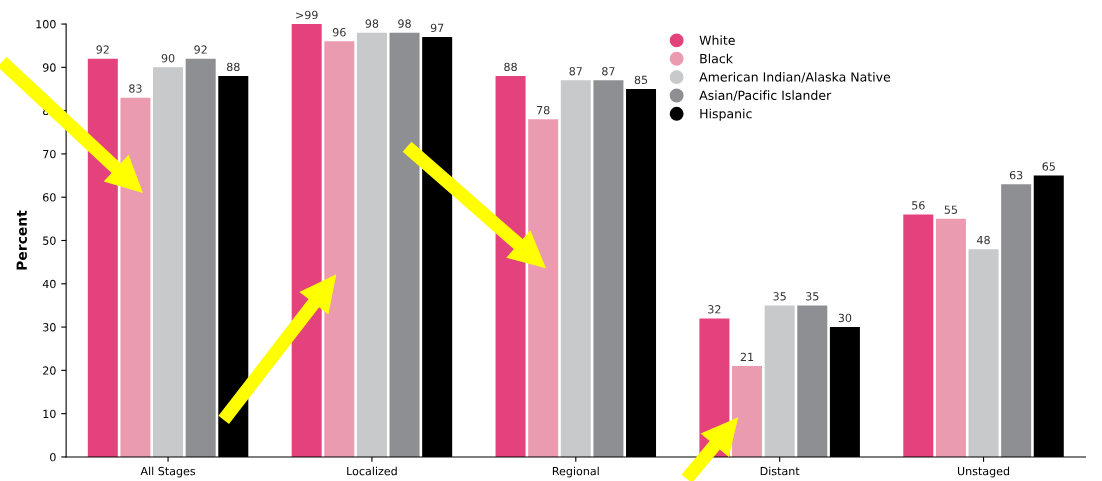 Image resolution: width=1102 pixels, height=481 pixels. What do you see at coordinates (49, 327) in the screenshot?
I see `y-tick-label: 30` at bounding box center [49, 327].